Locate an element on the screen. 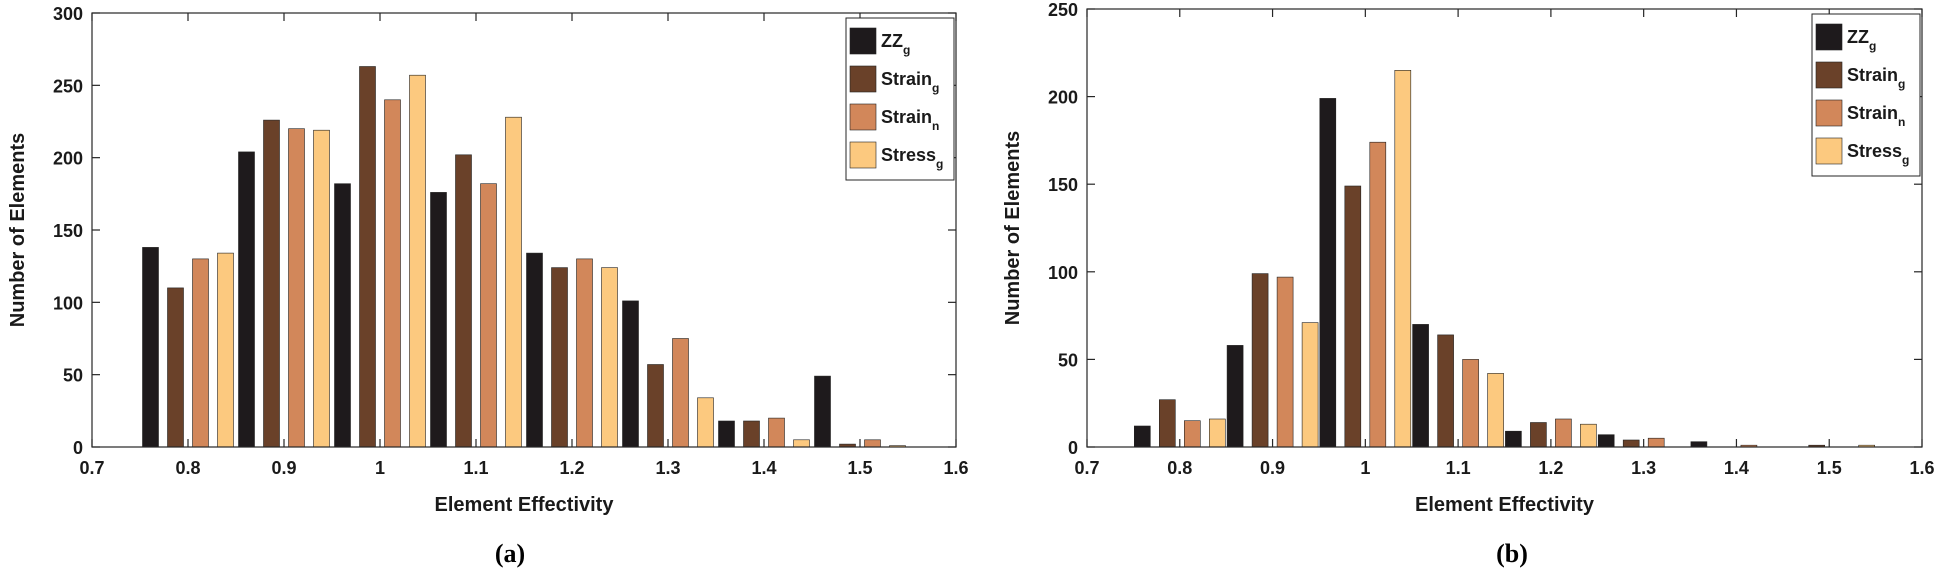 The image size is (1940, 573). bar-strain-n-1.1 is located at coordinates (488, 315).